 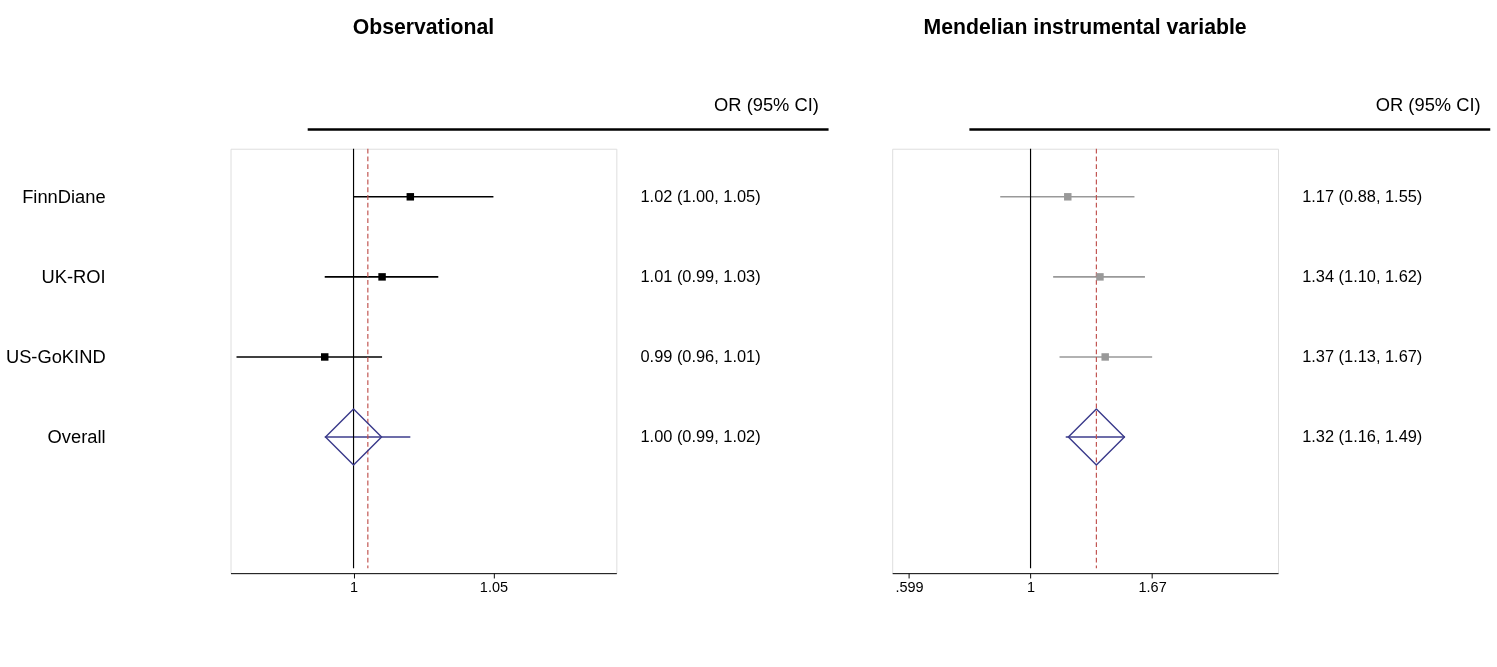 What do you see at coordinates (73, 277) in the screenshot?
I see `y-tick-label: UK-ROI` at bounding box center [73, 277].